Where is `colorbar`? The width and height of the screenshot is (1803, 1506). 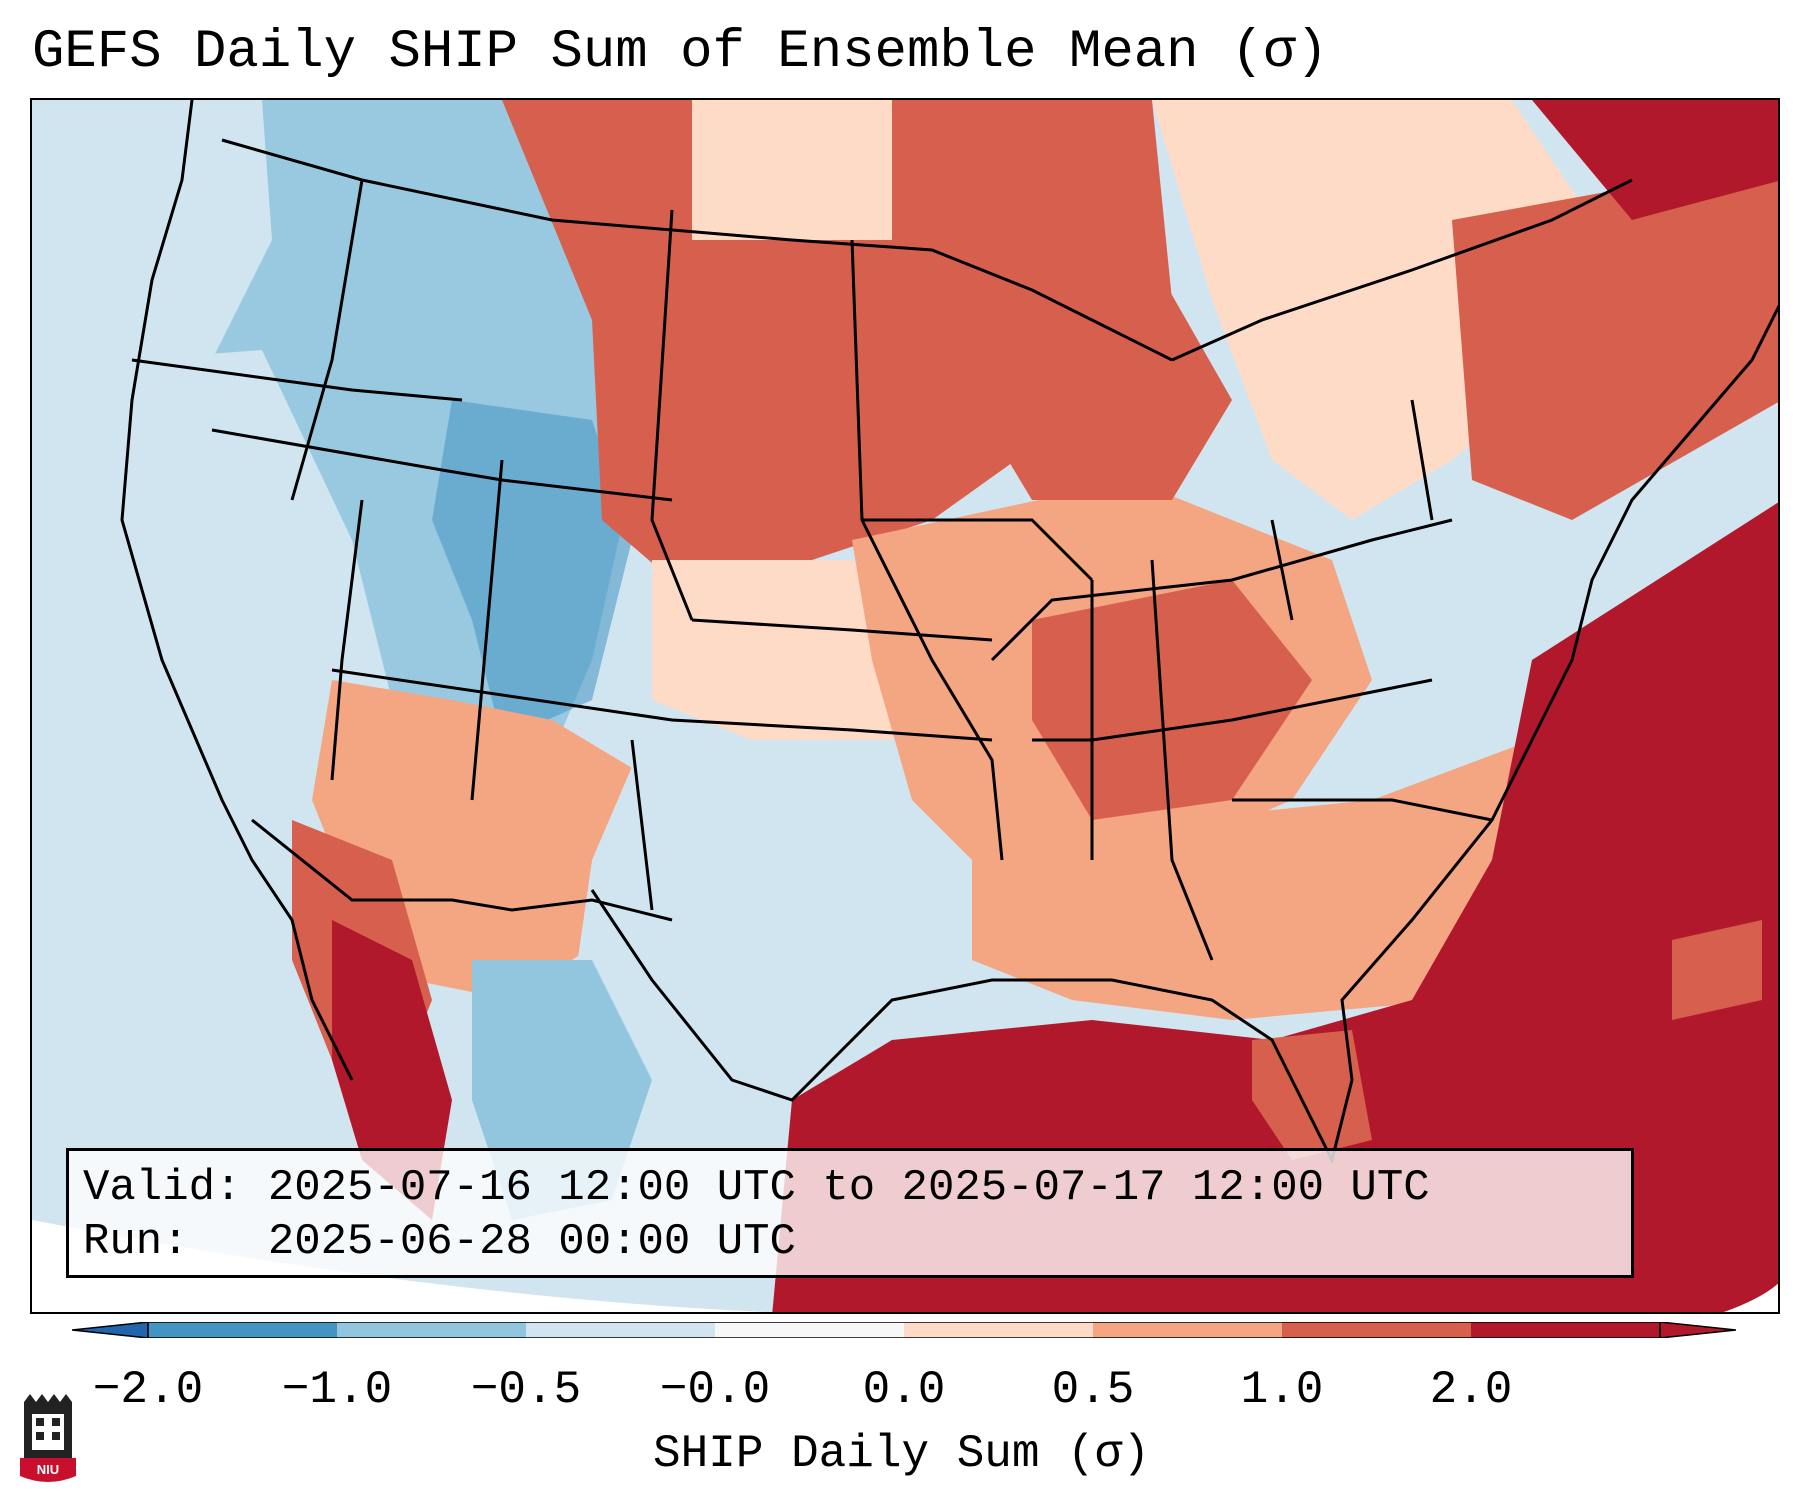 colorbar is located at coordinates (904, 1330).